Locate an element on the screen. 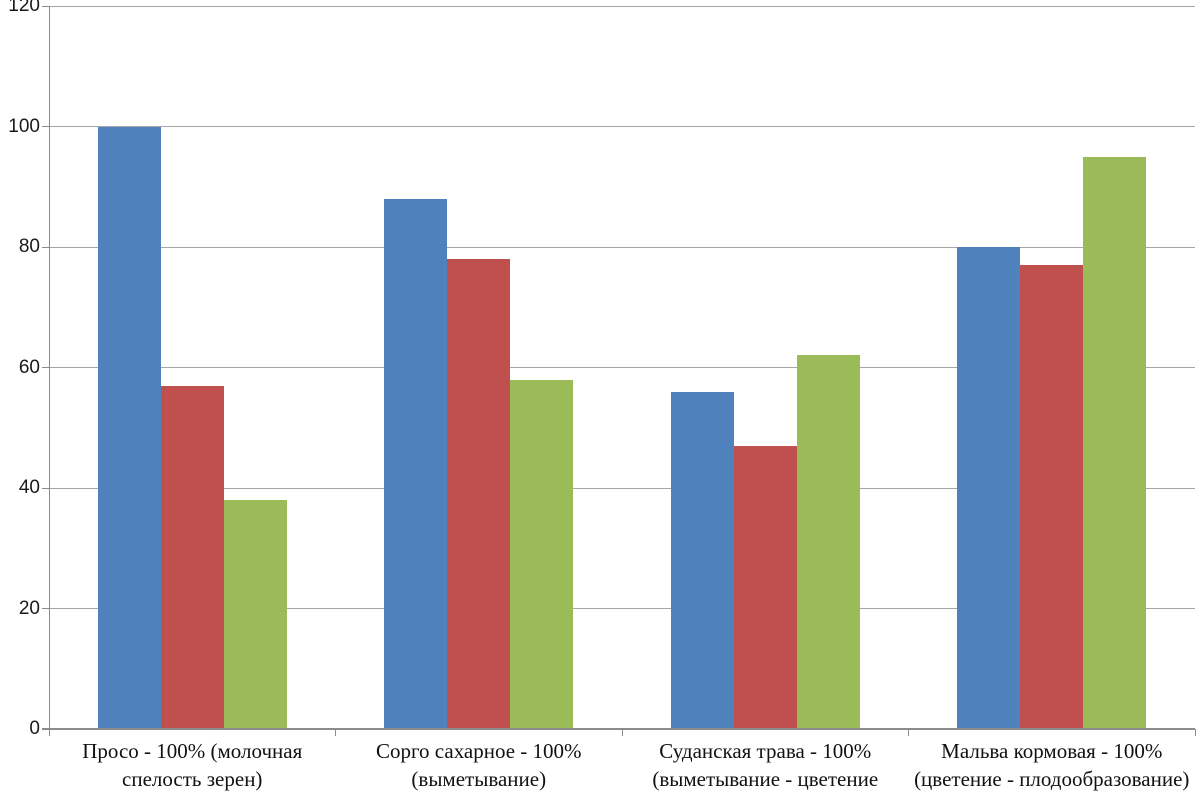 The height and width of the screenshot is (792, 1198). category-label: Сорго сахарное - 100% (выметывание) is located at coordinates (478, 765).